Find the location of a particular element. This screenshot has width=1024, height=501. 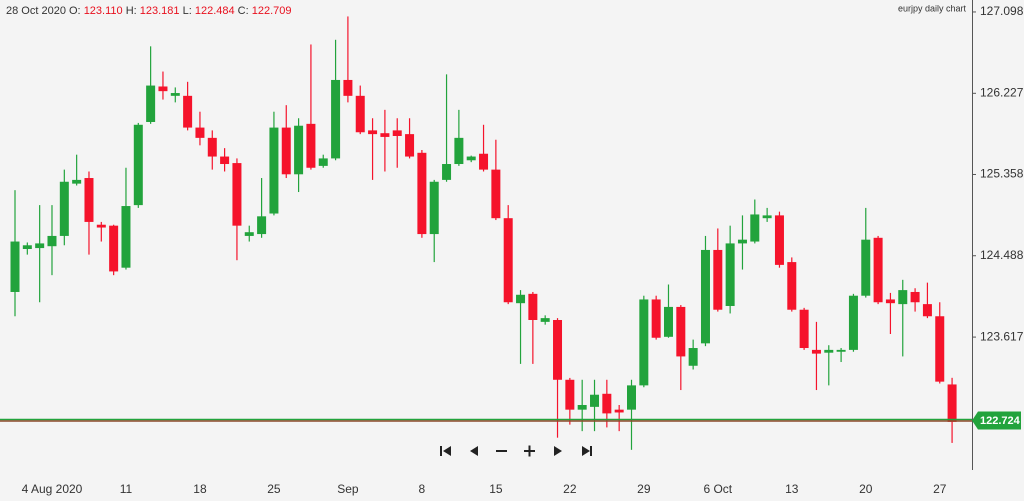

x-tick-label: 15 is located at coordinates (496, 489).